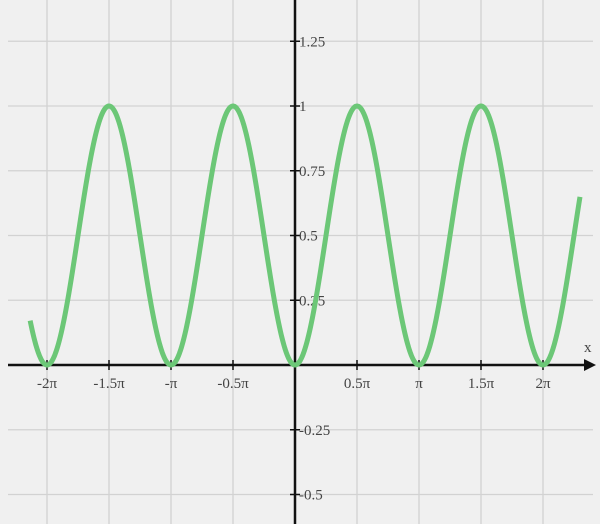 This screenshot has width=600, height=524. I want to click on y-tick-label: 1, so click(303, 107).